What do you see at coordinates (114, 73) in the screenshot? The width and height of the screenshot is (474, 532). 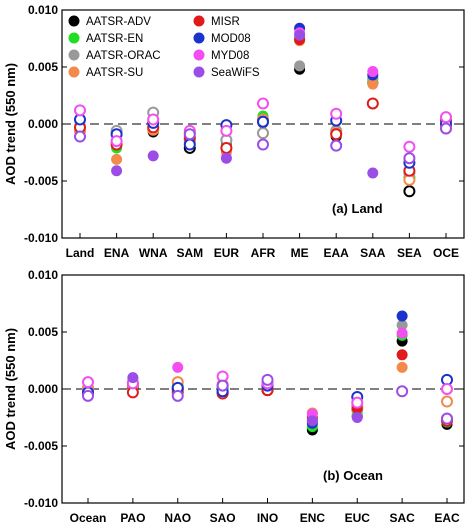 I see `legend-entry-label: AATSR-SU` at bounding box center [114, 73].